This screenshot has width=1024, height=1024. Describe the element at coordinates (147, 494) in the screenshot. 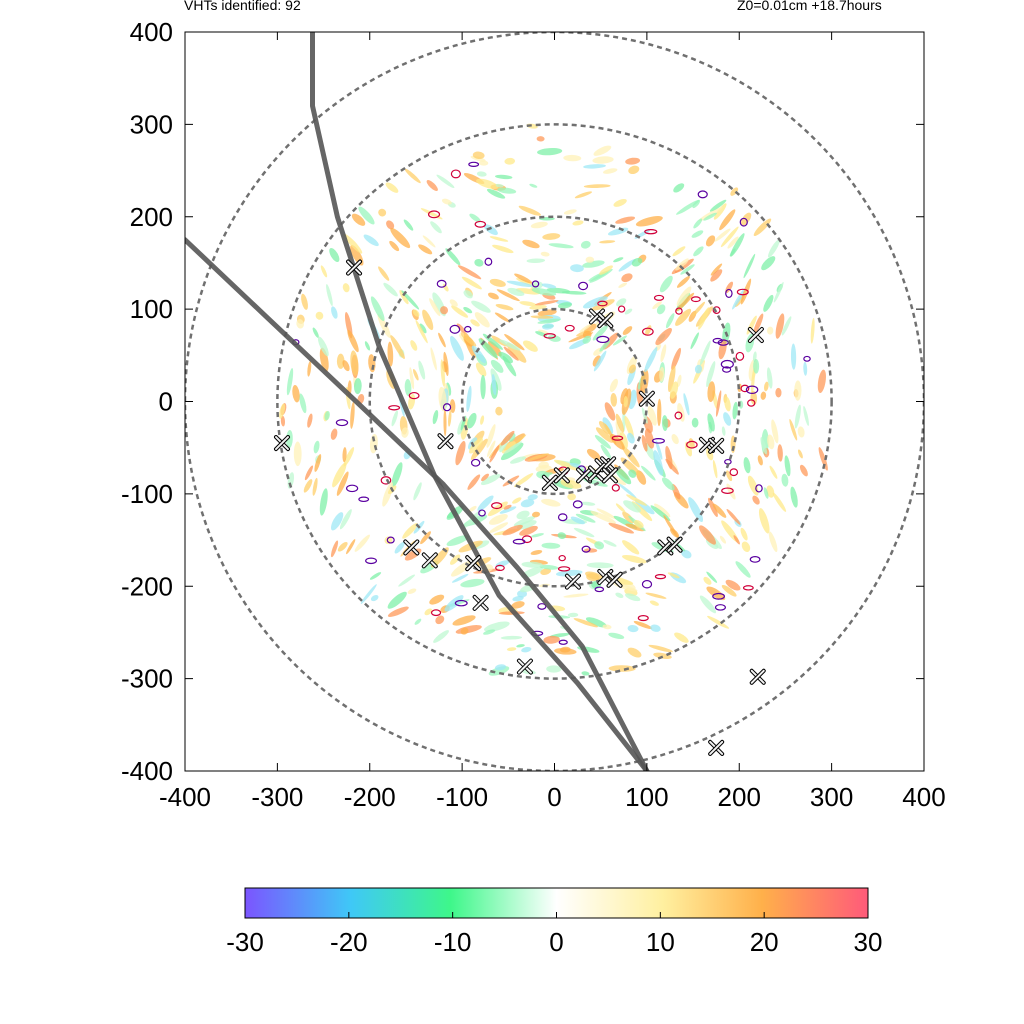

I see `y-tick-label: -100` at that location.